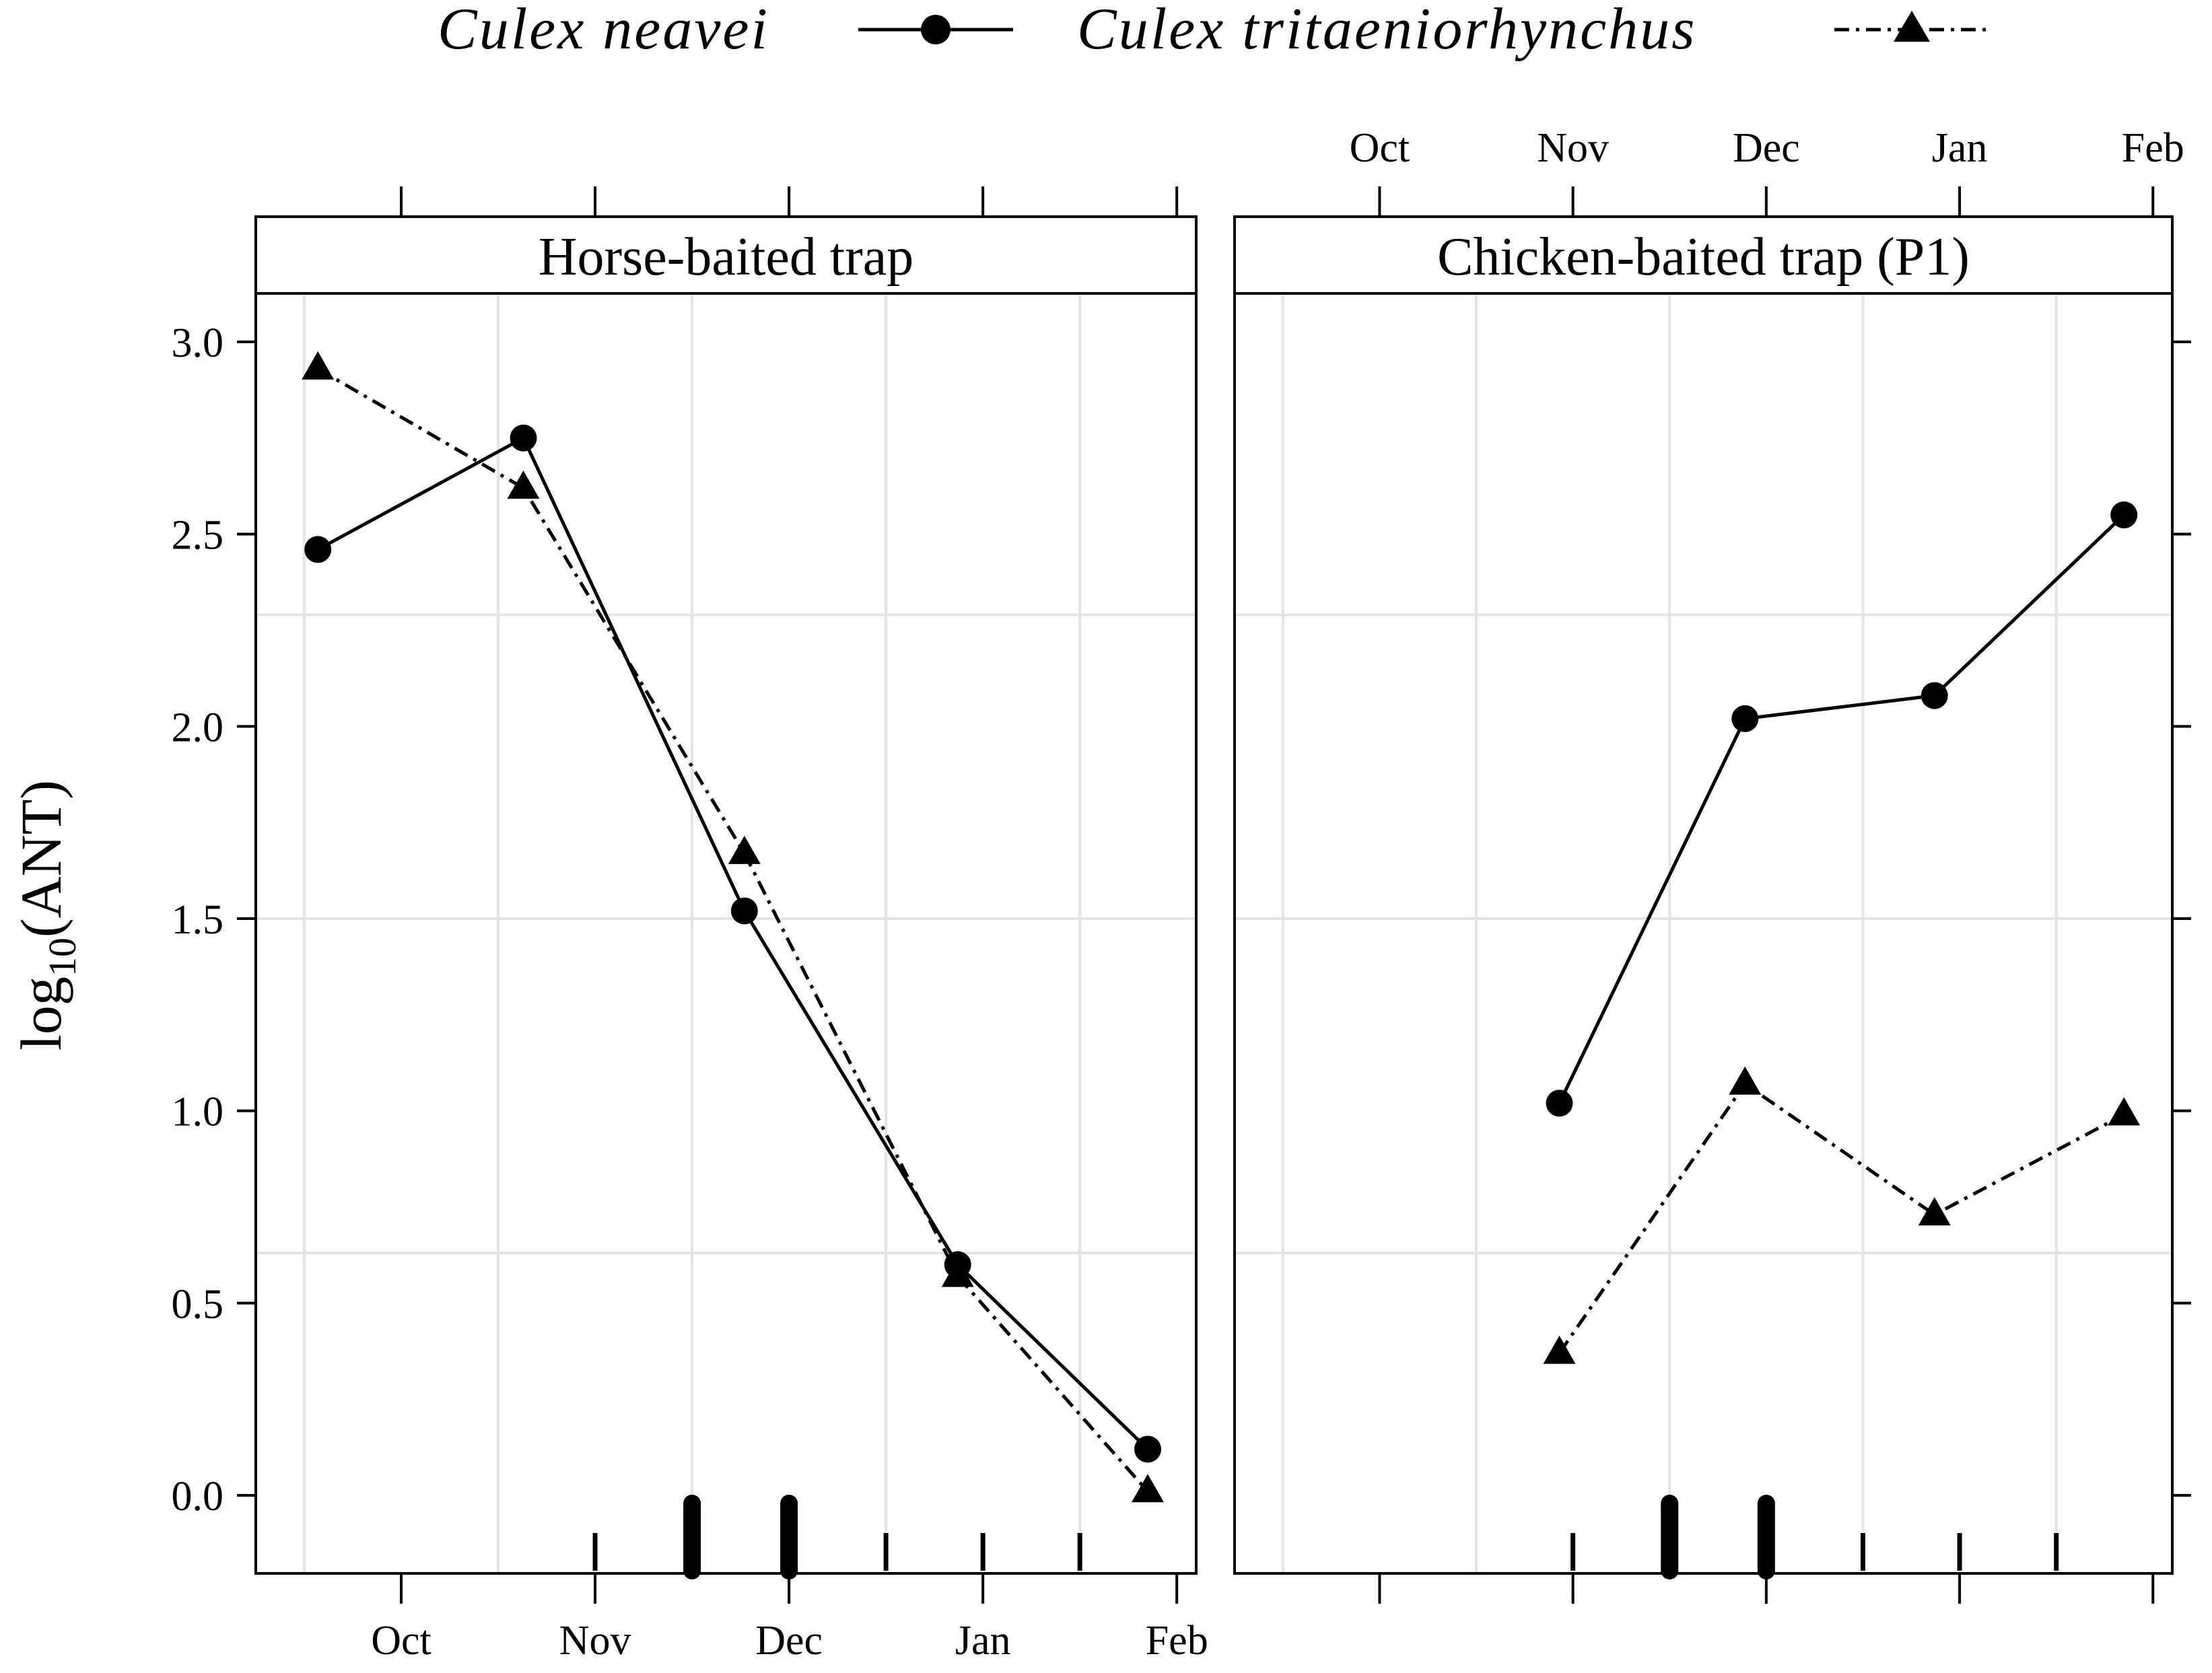  Describe the element at coordinates (198, 727) in the screenshot. I see `y-tick-label: 2.0` at that location.